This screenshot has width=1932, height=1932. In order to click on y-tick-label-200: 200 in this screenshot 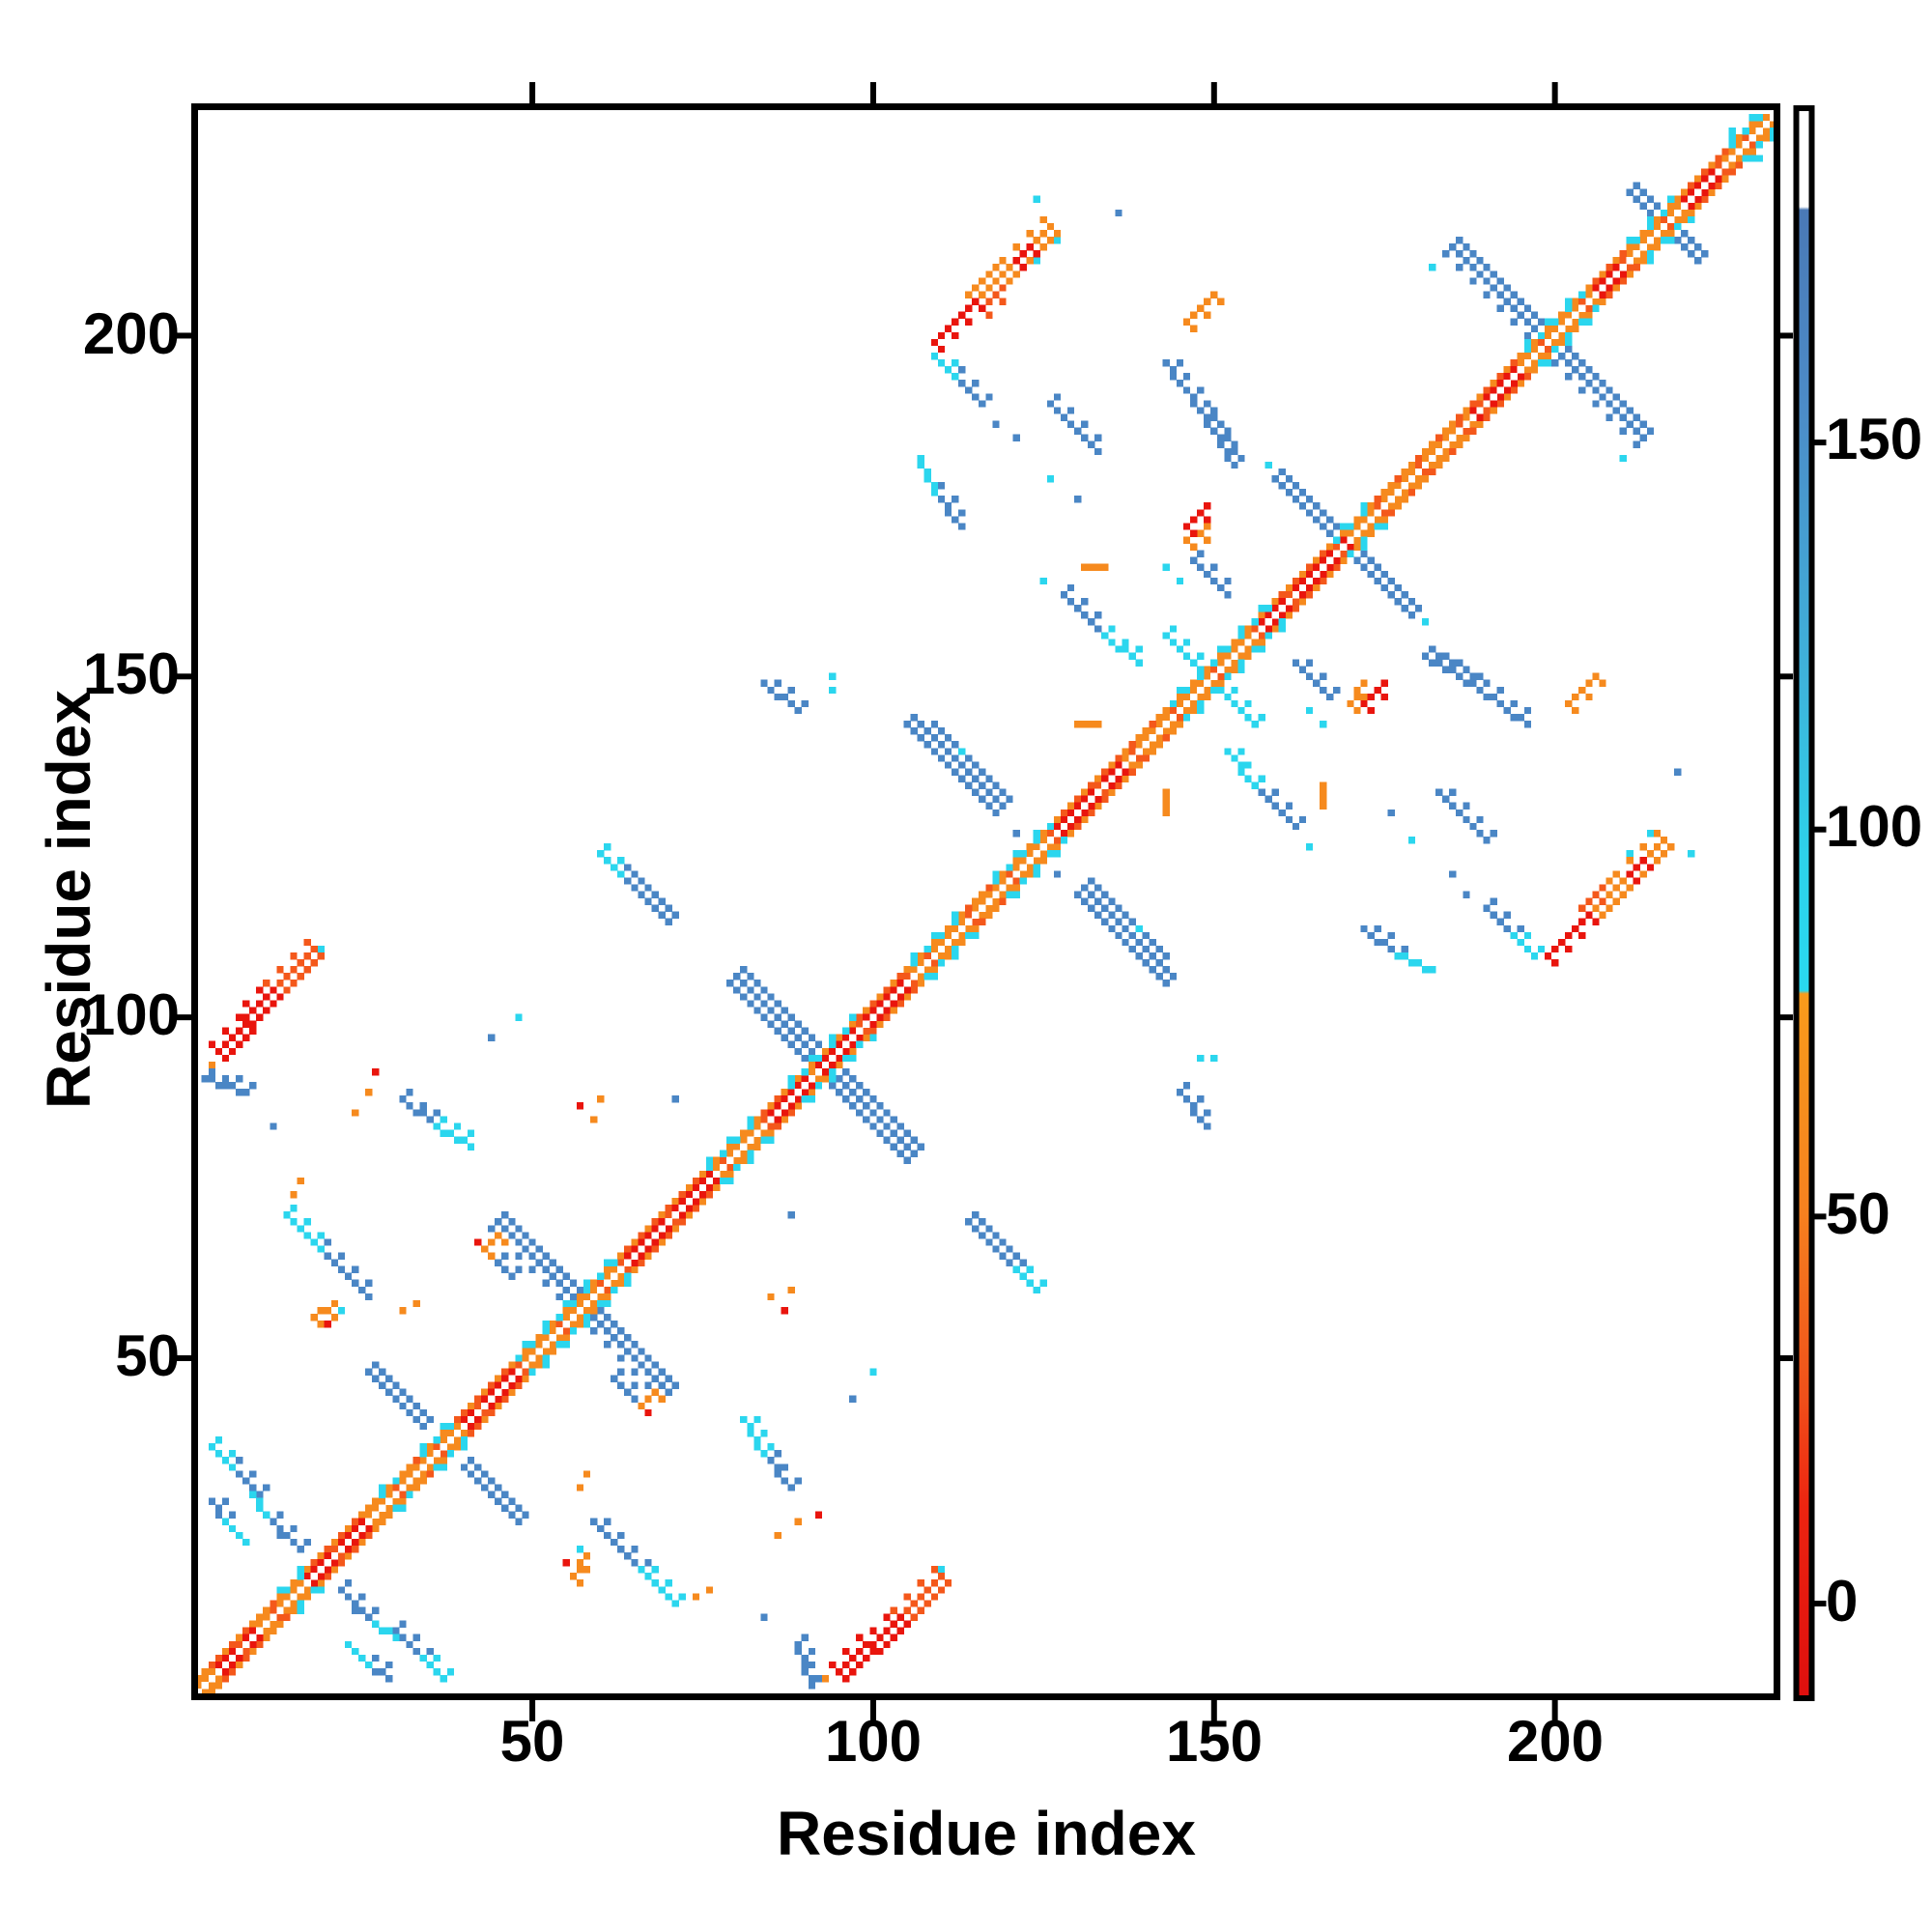, I will do `click(131, 333)`.